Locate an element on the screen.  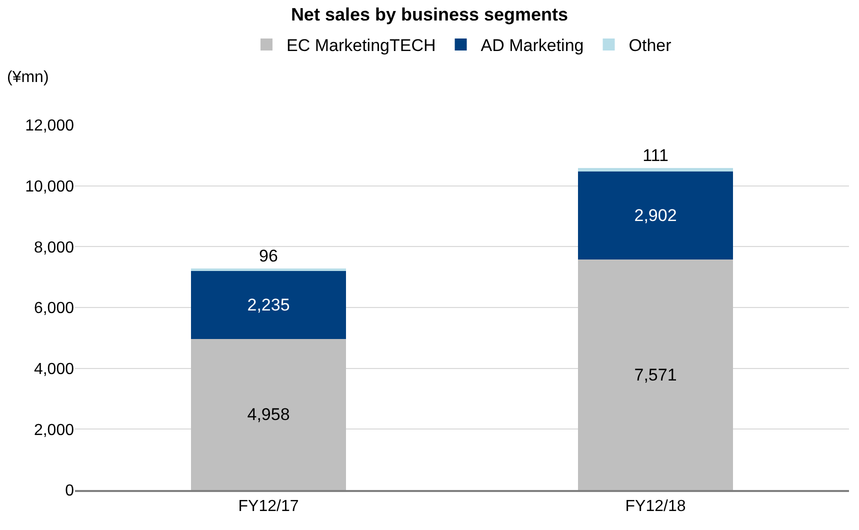
y-tick-label: 12,000 is located at coordinates (49, 126).